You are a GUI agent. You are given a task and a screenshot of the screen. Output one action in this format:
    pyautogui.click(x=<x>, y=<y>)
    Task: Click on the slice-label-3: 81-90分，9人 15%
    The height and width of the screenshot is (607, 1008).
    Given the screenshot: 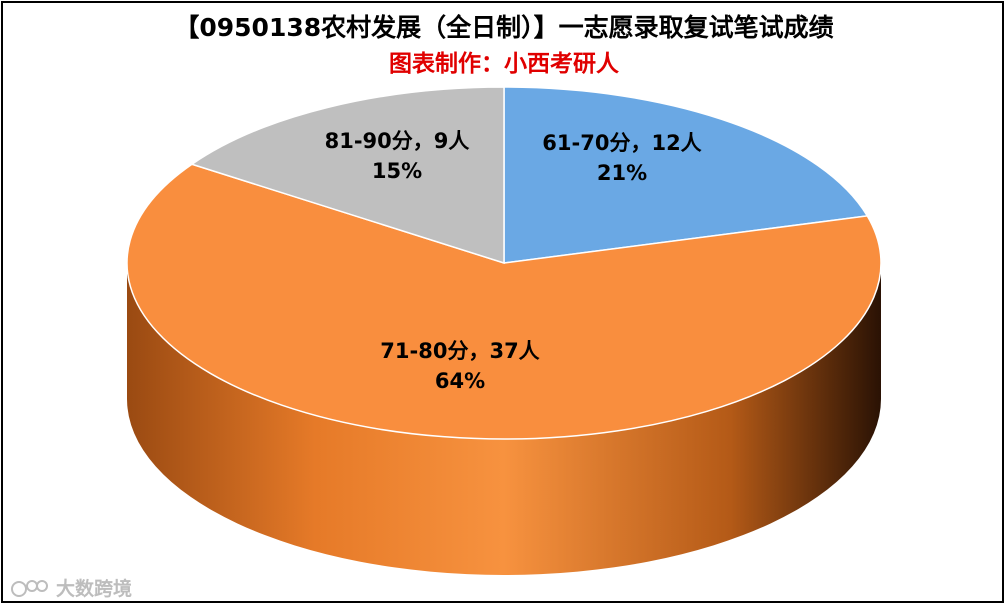 What is the action you would take?
    pyautogui.click(x=397, y=156)
    